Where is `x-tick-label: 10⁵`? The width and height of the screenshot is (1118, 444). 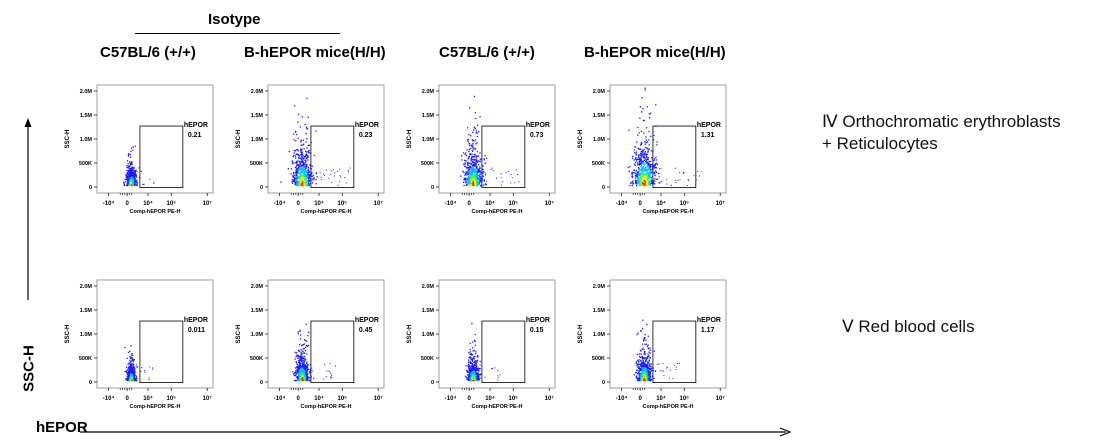
x-tick-label: 10⁵ is located at coordinates (342, 204).